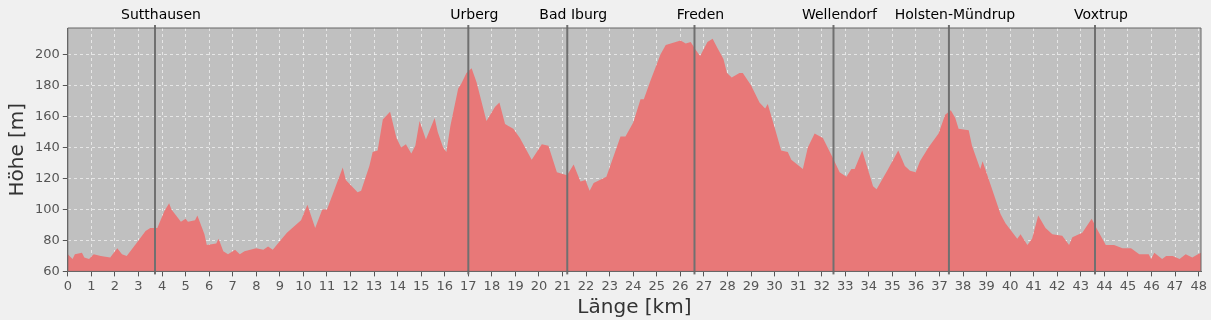 The width and height of the screenshot is (1211, 320). I want to click on x-tick-label: 17, so click(468, 285).